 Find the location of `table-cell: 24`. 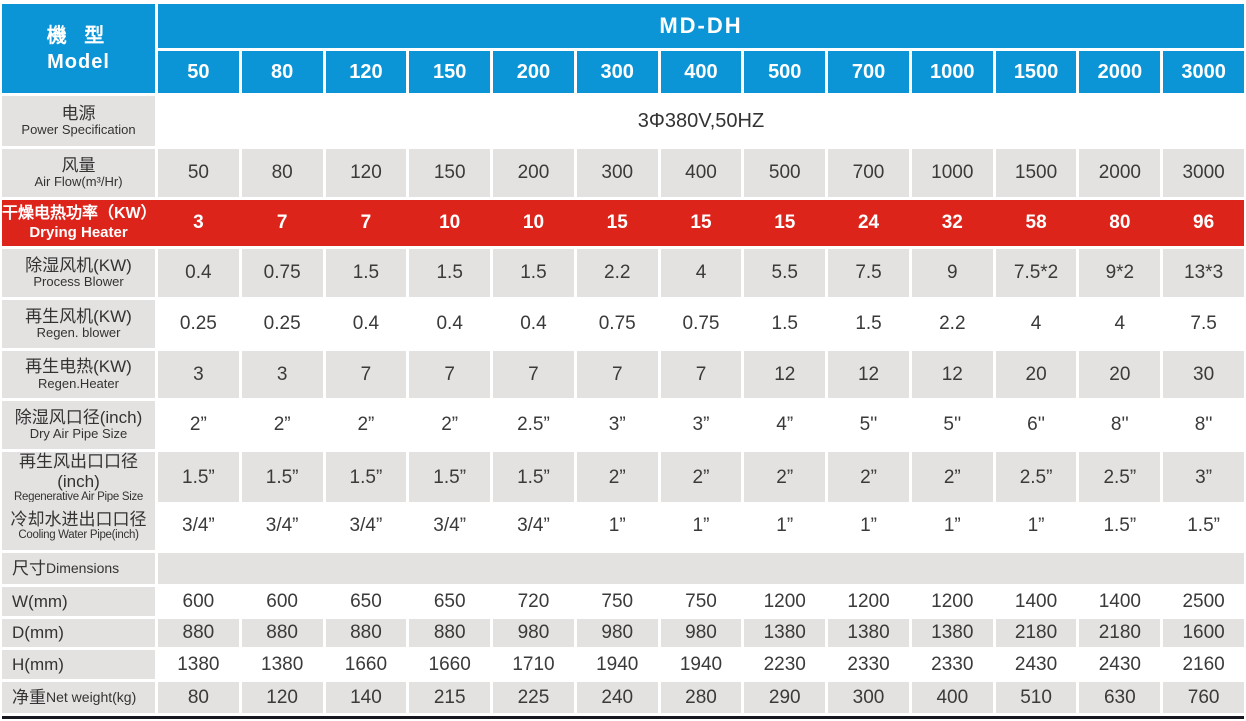

table-cell: 24 is located at coordinates (868, 222).